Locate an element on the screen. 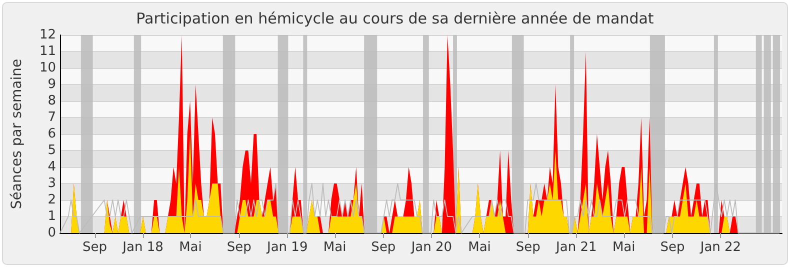  x-tick-label: Jan 19 is located at coordinates (287, 247).